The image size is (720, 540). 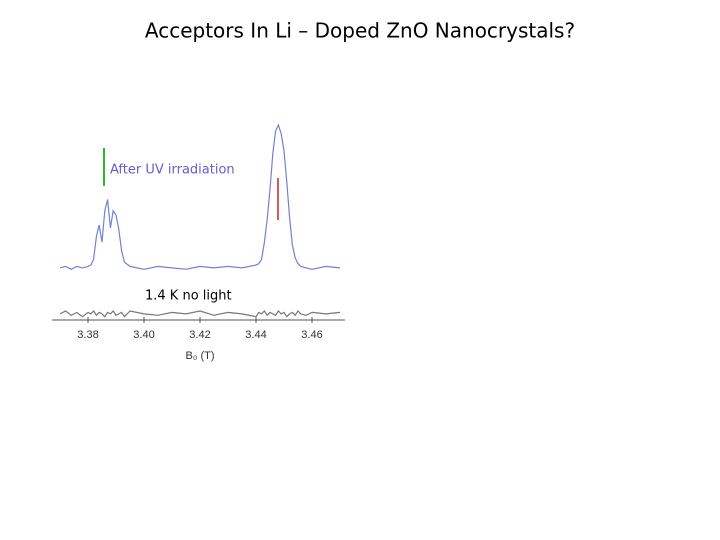 I want to click on x-tick-label: 3.44, so click(x=255, y=335).